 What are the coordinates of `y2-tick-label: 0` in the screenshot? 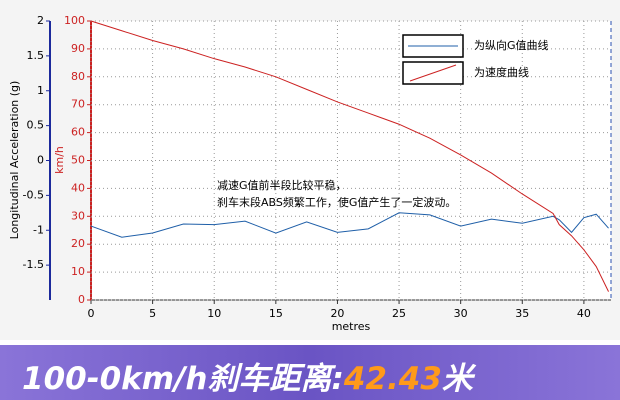 It's located at (81, 299).